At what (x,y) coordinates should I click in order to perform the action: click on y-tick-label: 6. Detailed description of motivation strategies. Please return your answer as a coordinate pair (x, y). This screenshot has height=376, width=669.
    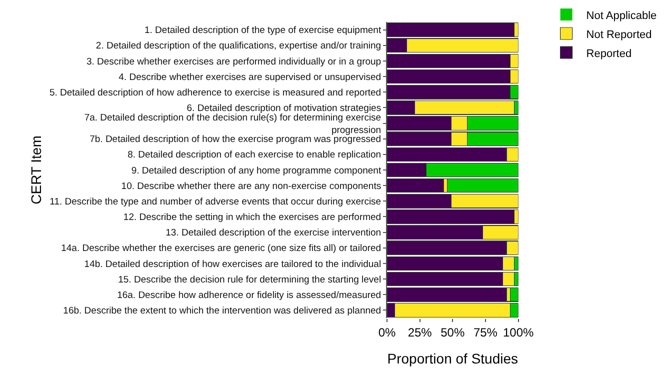
    Looking at the image, I should click on (284, 108).